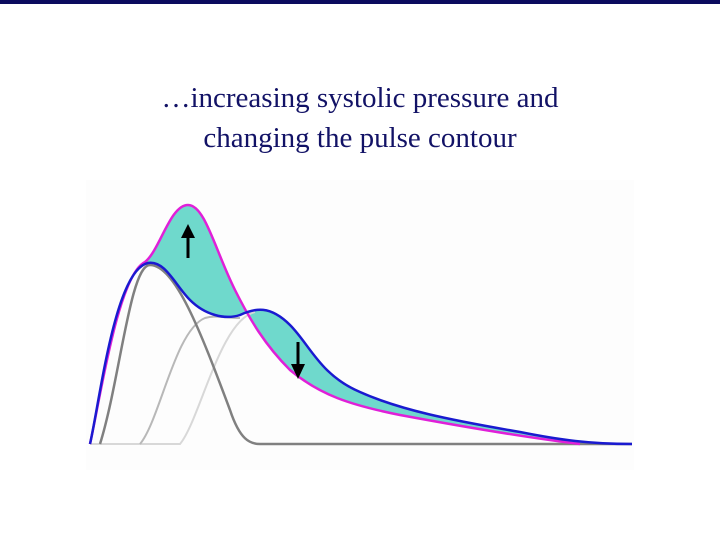 The width and height of the screenshot is (720, 540). I want to click on title-line: …increasing systolic pressure and, so click(360, 98).